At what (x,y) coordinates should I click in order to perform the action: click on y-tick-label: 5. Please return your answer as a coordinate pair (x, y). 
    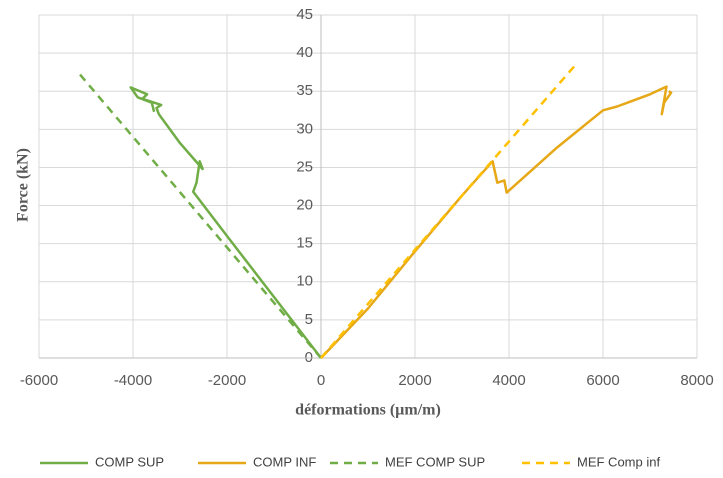
    Looking at the image, I should click on (309, 319).